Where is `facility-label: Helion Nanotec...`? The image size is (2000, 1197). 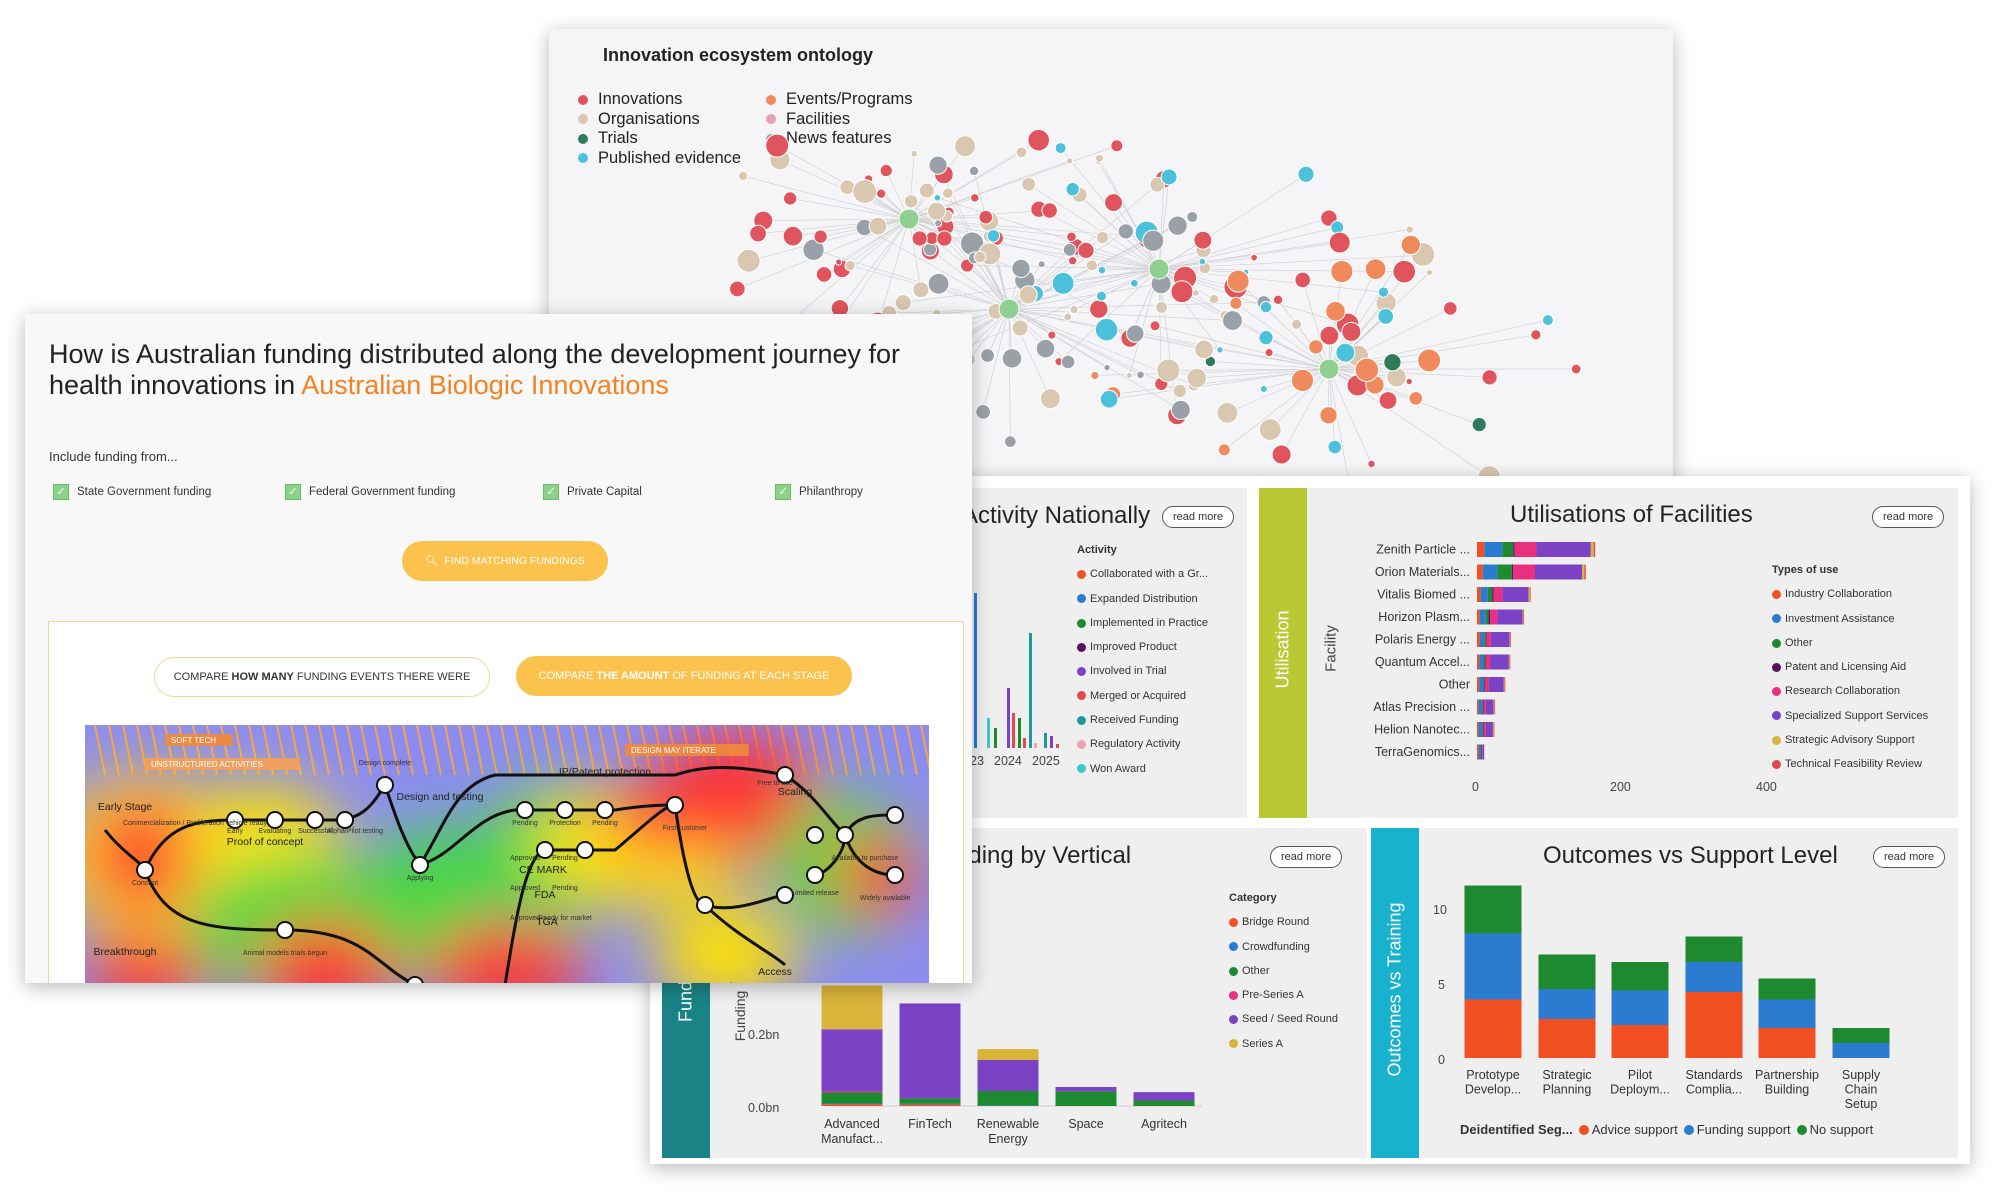 facility-label: Helion Nanotec... is located at coordinates (1422, 730).